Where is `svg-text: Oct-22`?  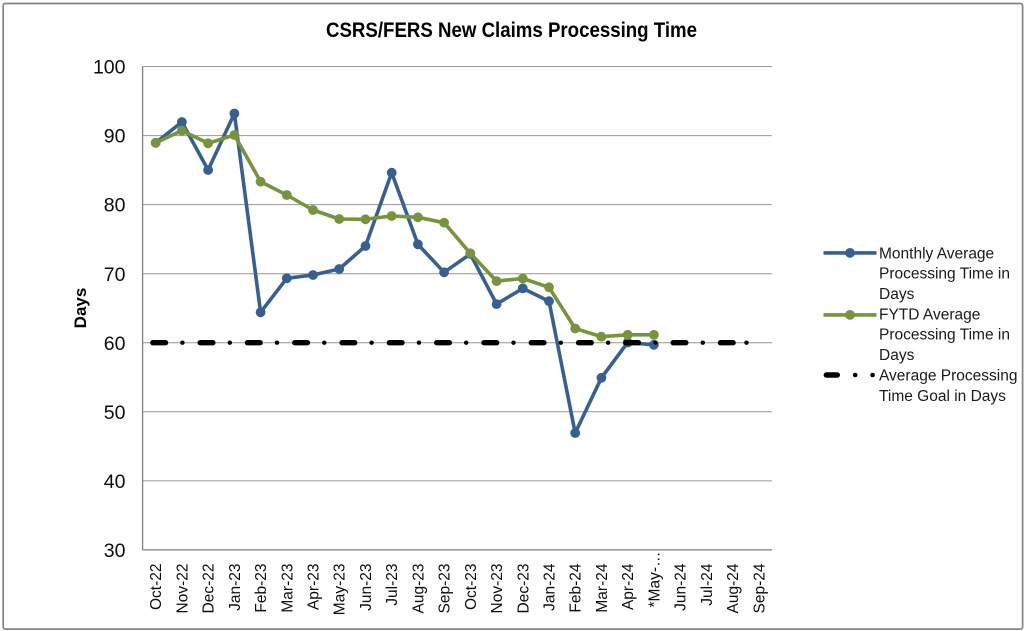
svg-text: Oct-22 is located at coordinates (156, 587).